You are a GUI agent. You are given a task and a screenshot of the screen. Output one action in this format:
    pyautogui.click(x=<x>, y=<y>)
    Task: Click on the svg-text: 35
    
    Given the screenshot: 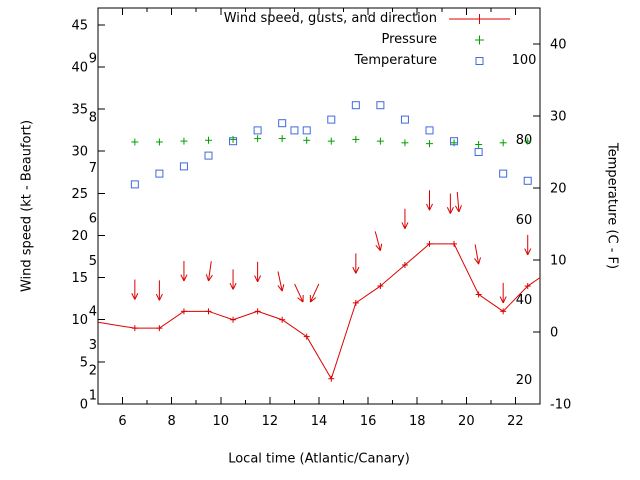 What is the action you would take?
    pyautogui.click(x=79, y=110)
    